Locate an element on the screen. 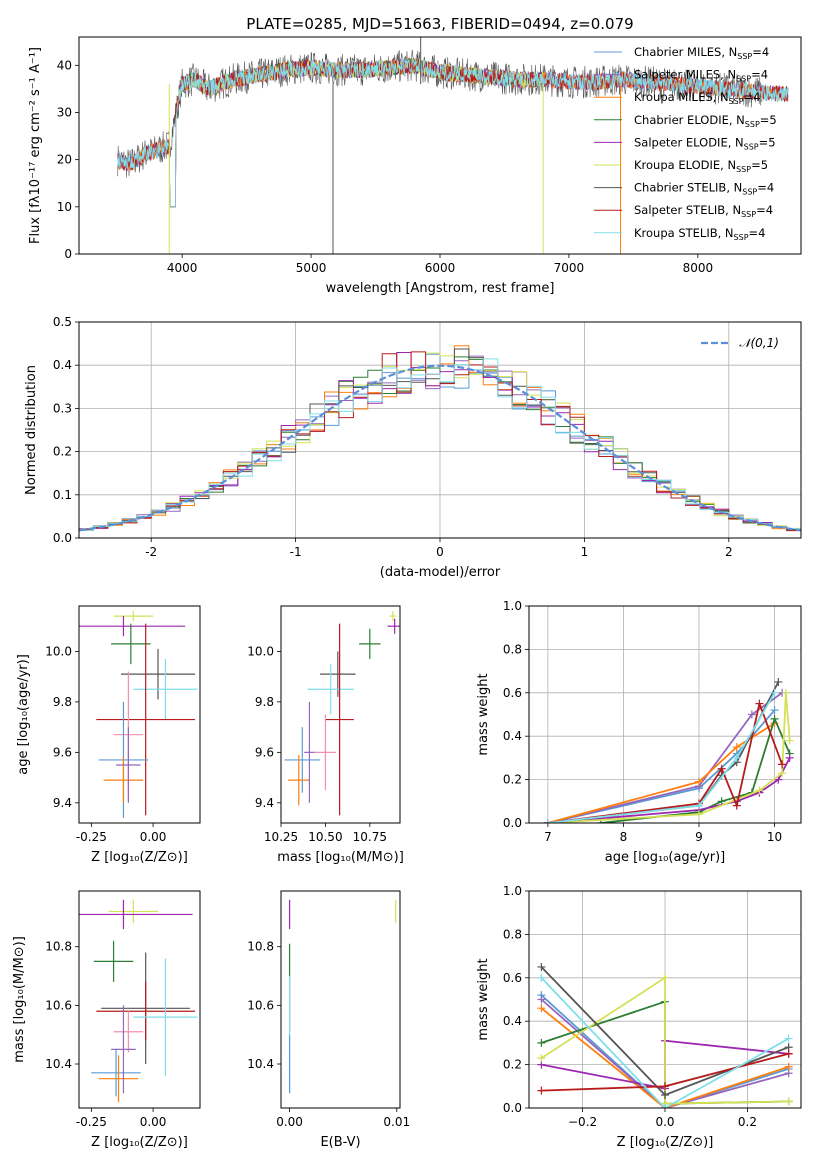  legend-entry: Salpeter ELODIE, NSSP=5 is located at coordinates (705, 143).